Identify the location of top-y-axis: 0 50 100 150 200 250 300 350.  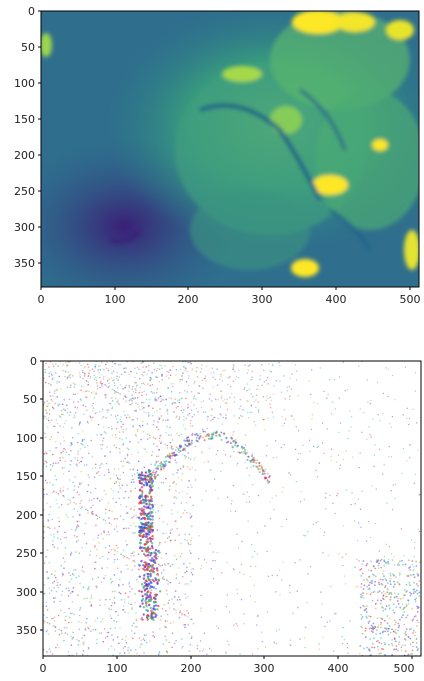
(27, 137).